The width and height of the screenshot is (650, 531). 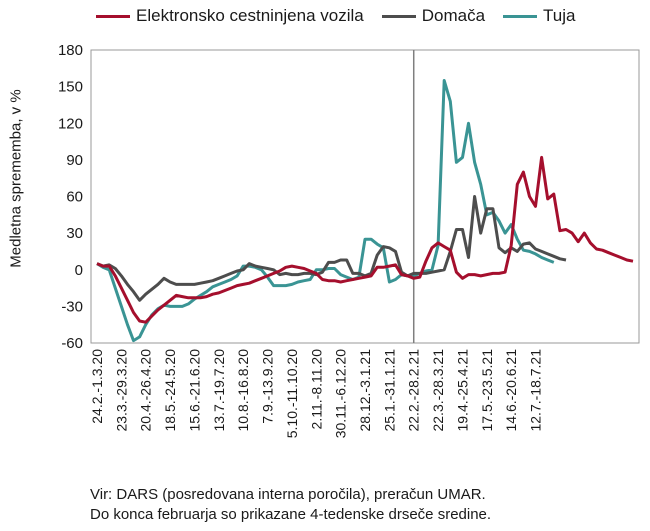 What do you see at coordinates (268, 386) in the screenshot?
I see `x-tick-label: 7.9.-13.9.20` at bounding box center [268, 386].